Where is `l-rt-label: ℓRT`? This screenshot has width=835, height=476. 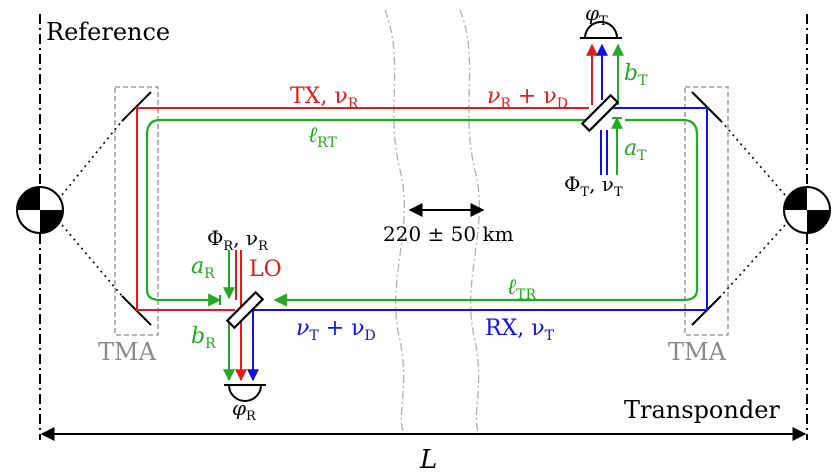
l-rt-label: ℓRT is located at coordinates (322, 137).